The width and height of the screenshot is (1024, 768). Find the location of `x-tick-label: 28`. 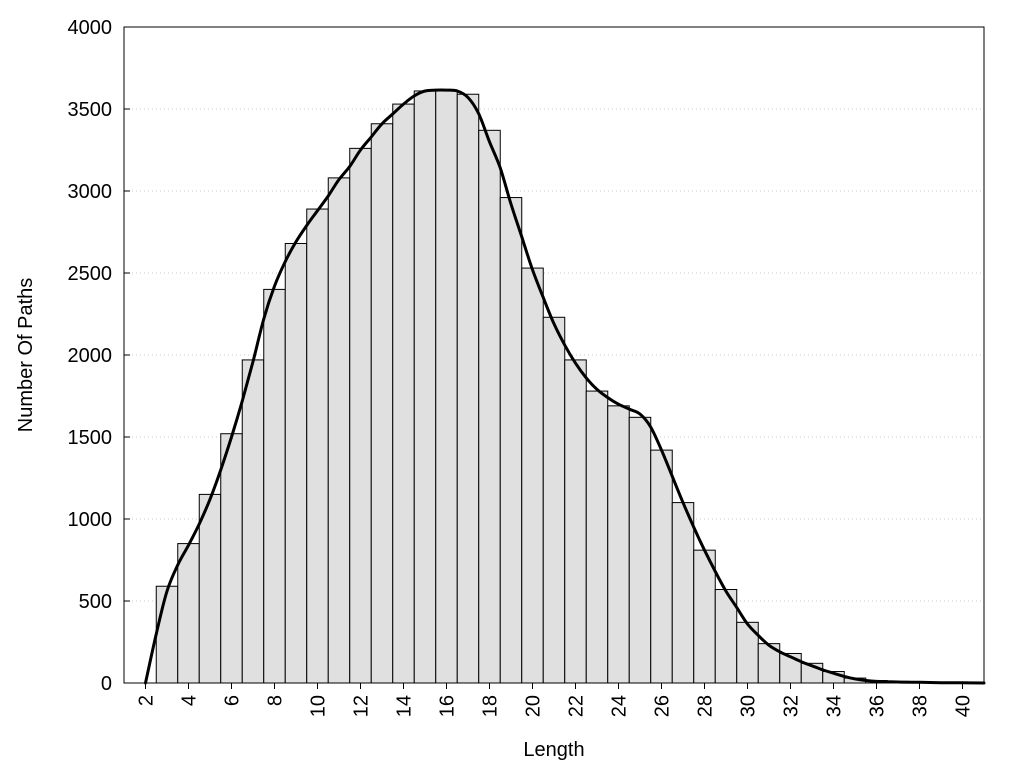

x-tick-label: 28 is located at coordinates (706, 706).